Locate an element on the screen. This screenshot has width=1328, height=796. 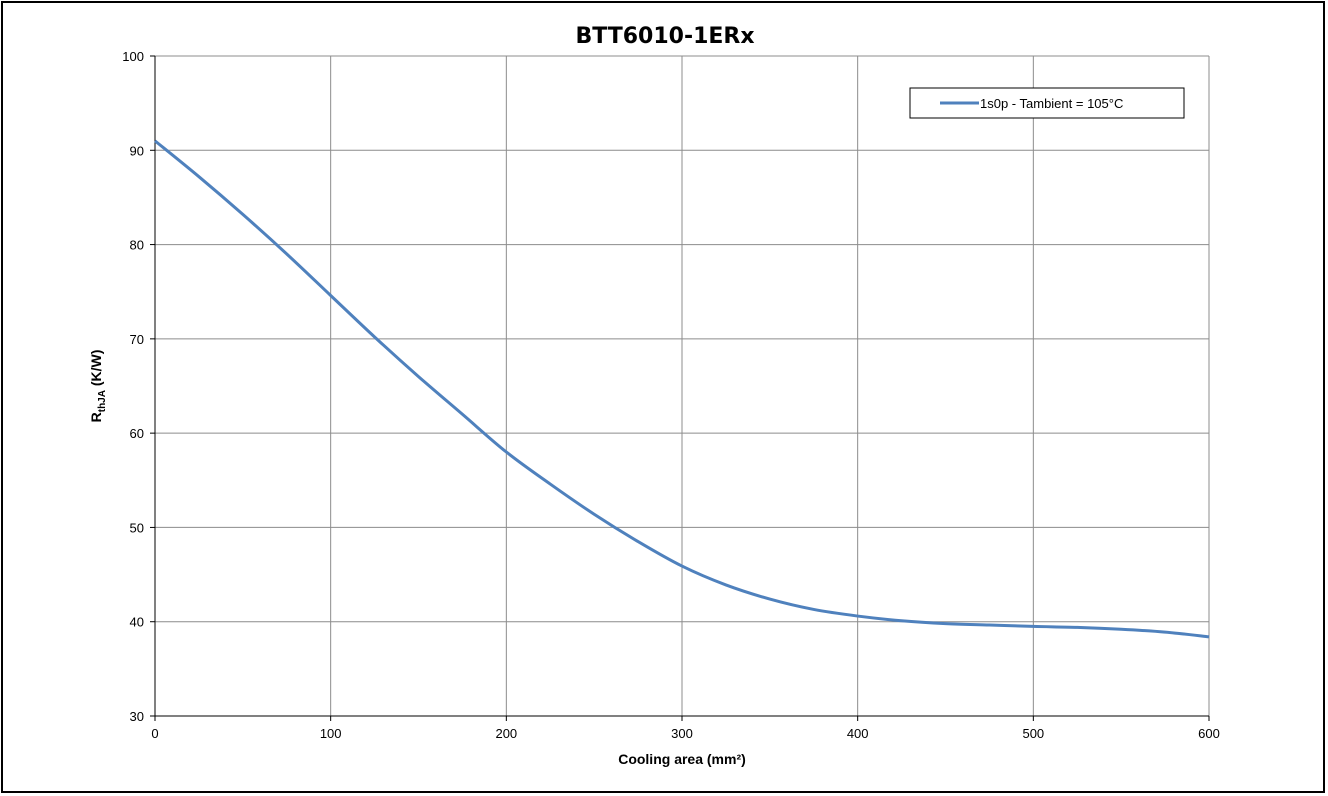
y-axis-label-main: R is located at coordinates (96, 417).